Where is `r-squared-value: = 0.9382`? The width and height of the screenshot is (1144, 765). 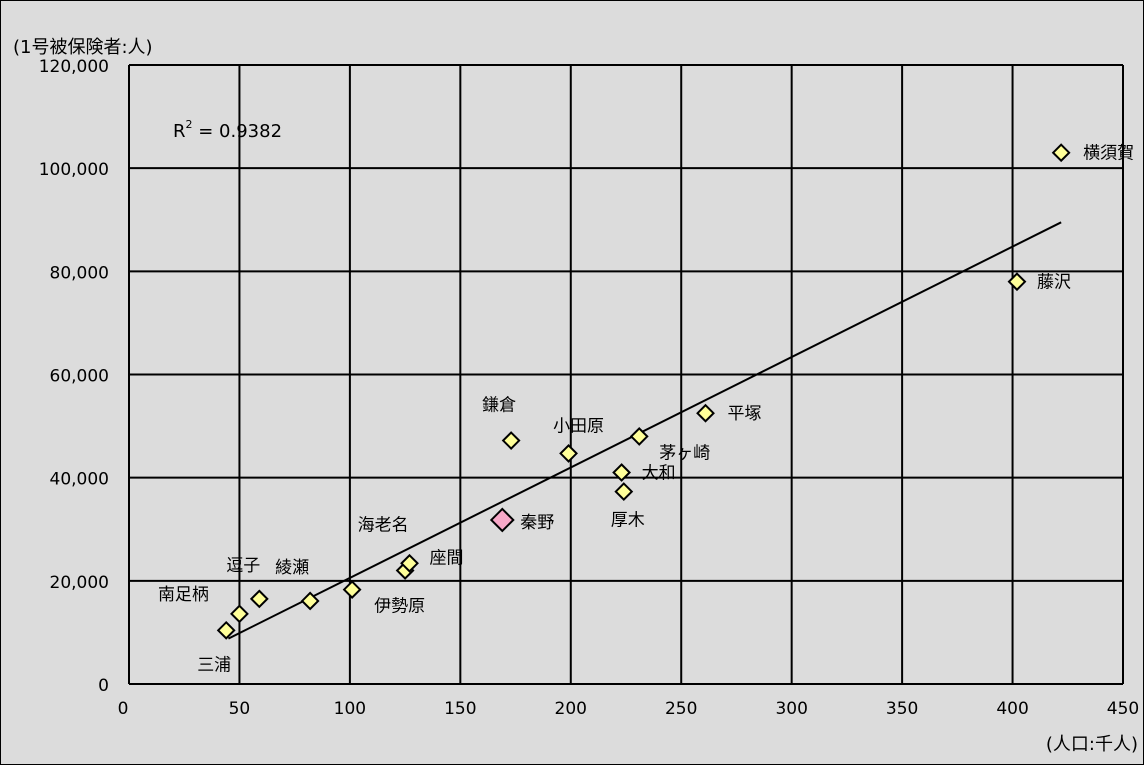 r-squared-value: = 0.9382 is located at coordinates (238, 131).